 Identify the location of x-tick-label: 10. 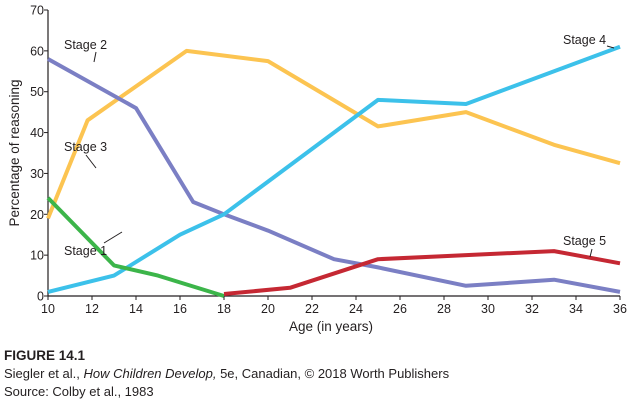
(48, 309).